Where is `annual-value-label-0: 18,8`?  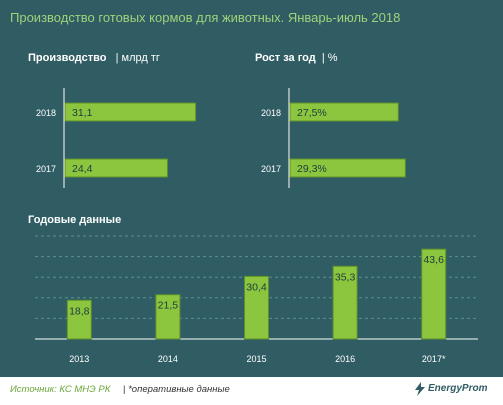
annual-value-label-0: 18,8 is located at coordinates (79, 311).